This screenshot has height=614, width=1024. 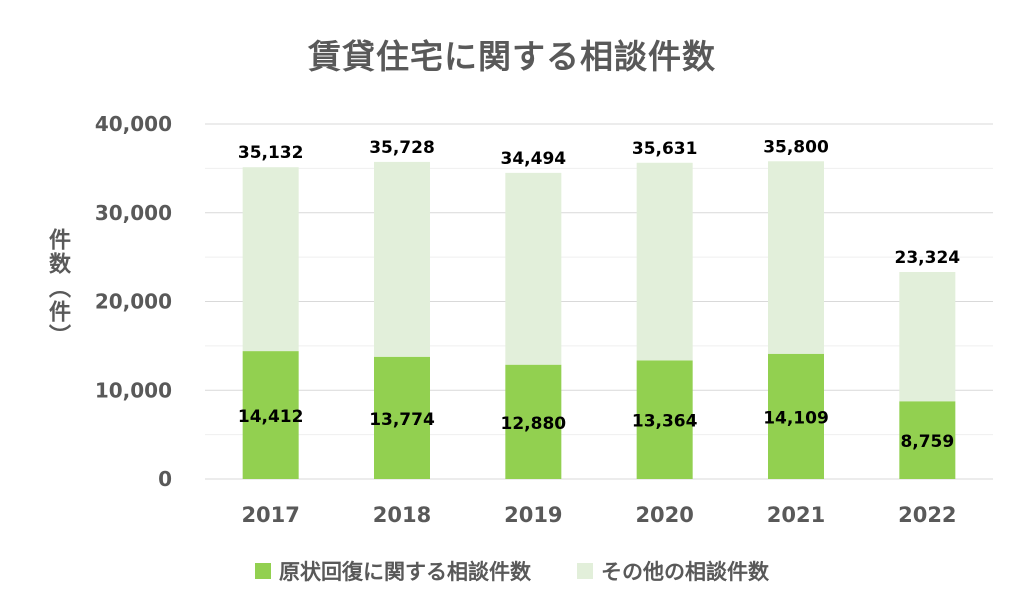 I want to click on data-label-restoration: 13,364, so click(x=665, y=422).